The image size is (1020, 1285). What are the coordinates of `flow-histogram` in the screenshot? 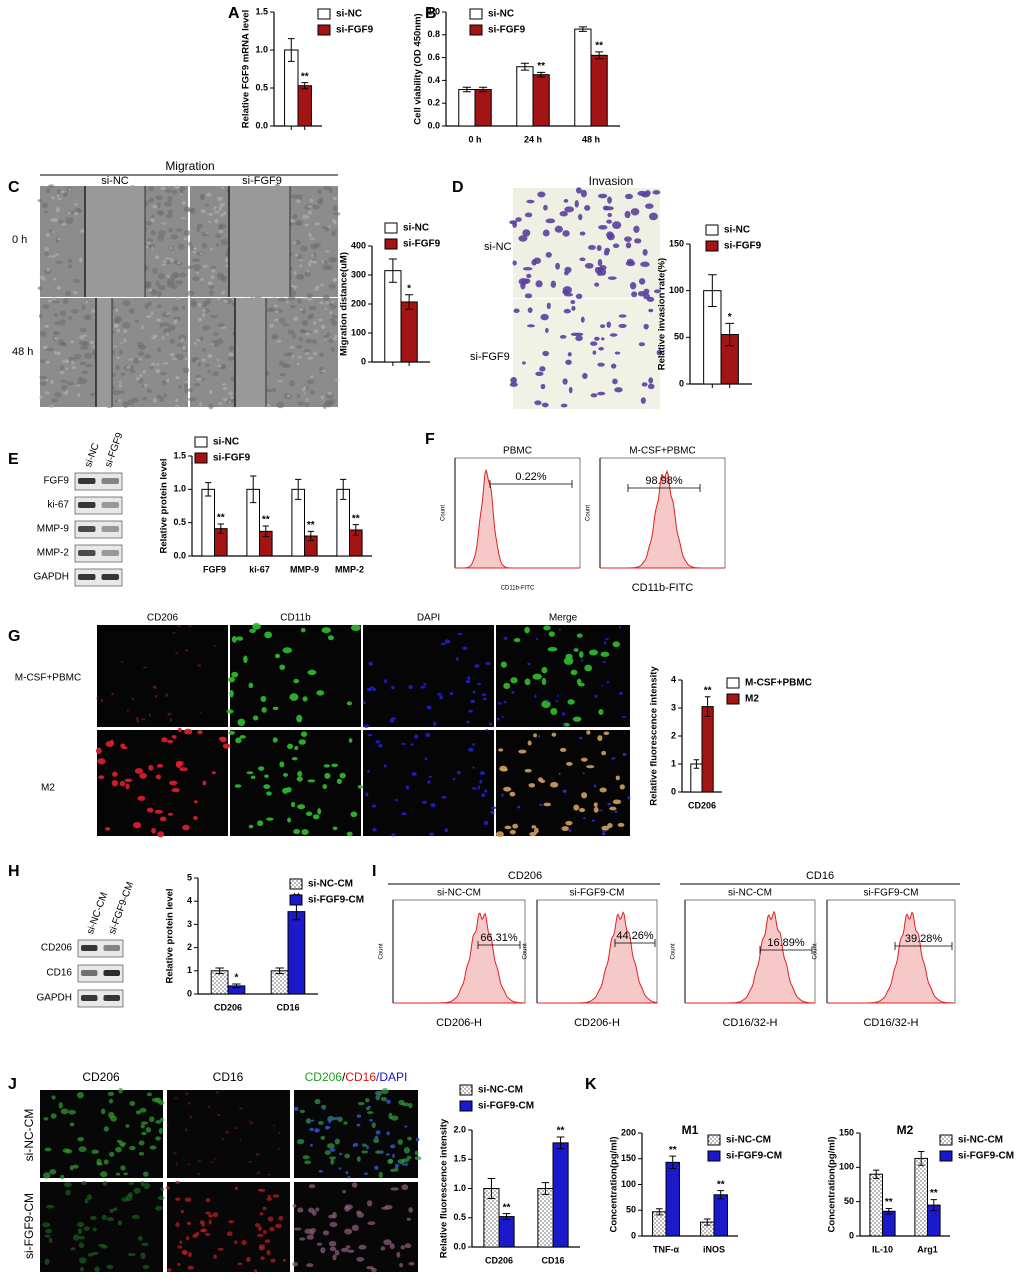 It's located at (891, 957).